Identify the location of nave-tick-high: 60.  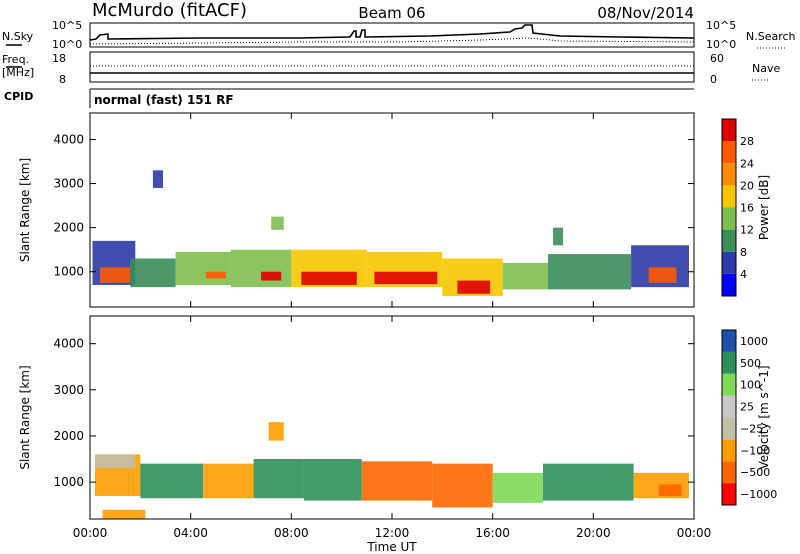
(717, 58).